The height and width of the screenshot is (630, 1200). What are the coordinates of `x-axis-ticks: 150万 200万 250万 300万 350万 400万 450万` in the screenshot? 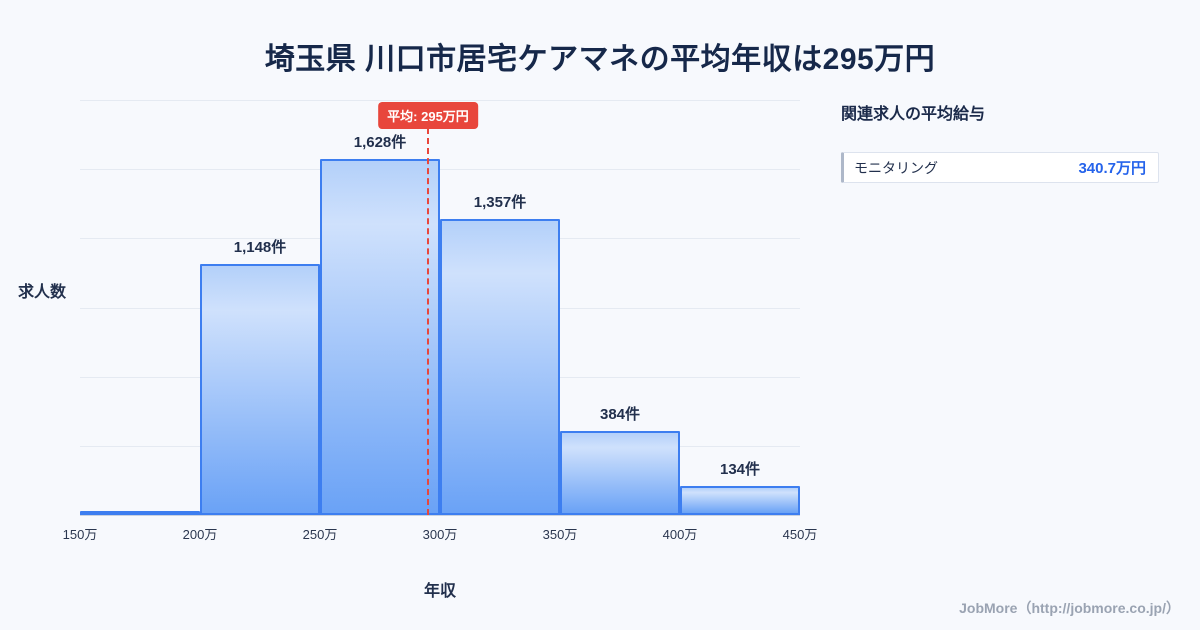 It's located at (440, 533).